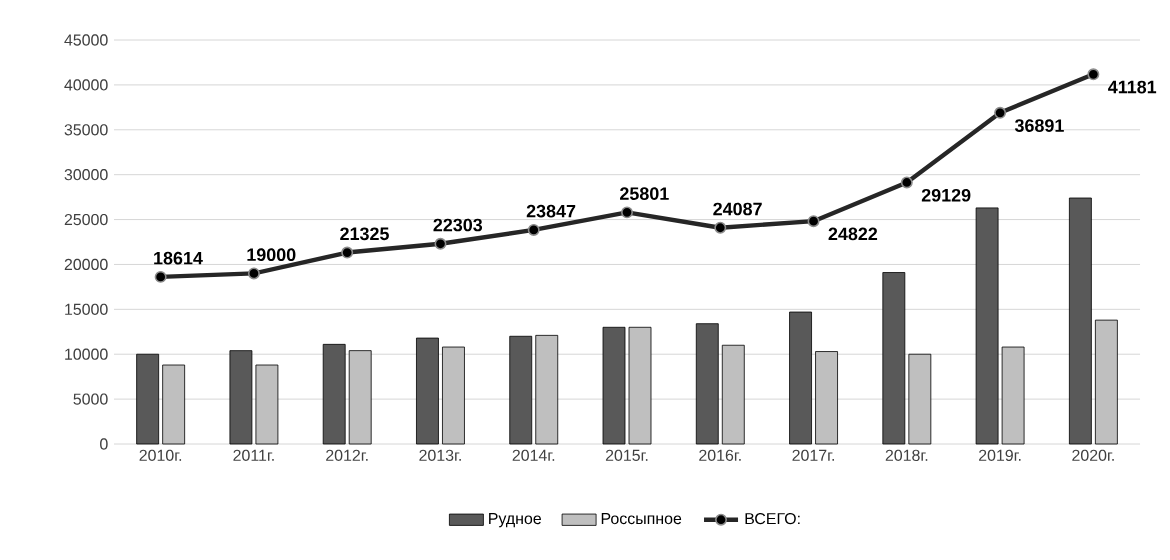  Describe the element at coordinates (1132, 87) in the screenshot. I see `data-label: 41181` at that location.